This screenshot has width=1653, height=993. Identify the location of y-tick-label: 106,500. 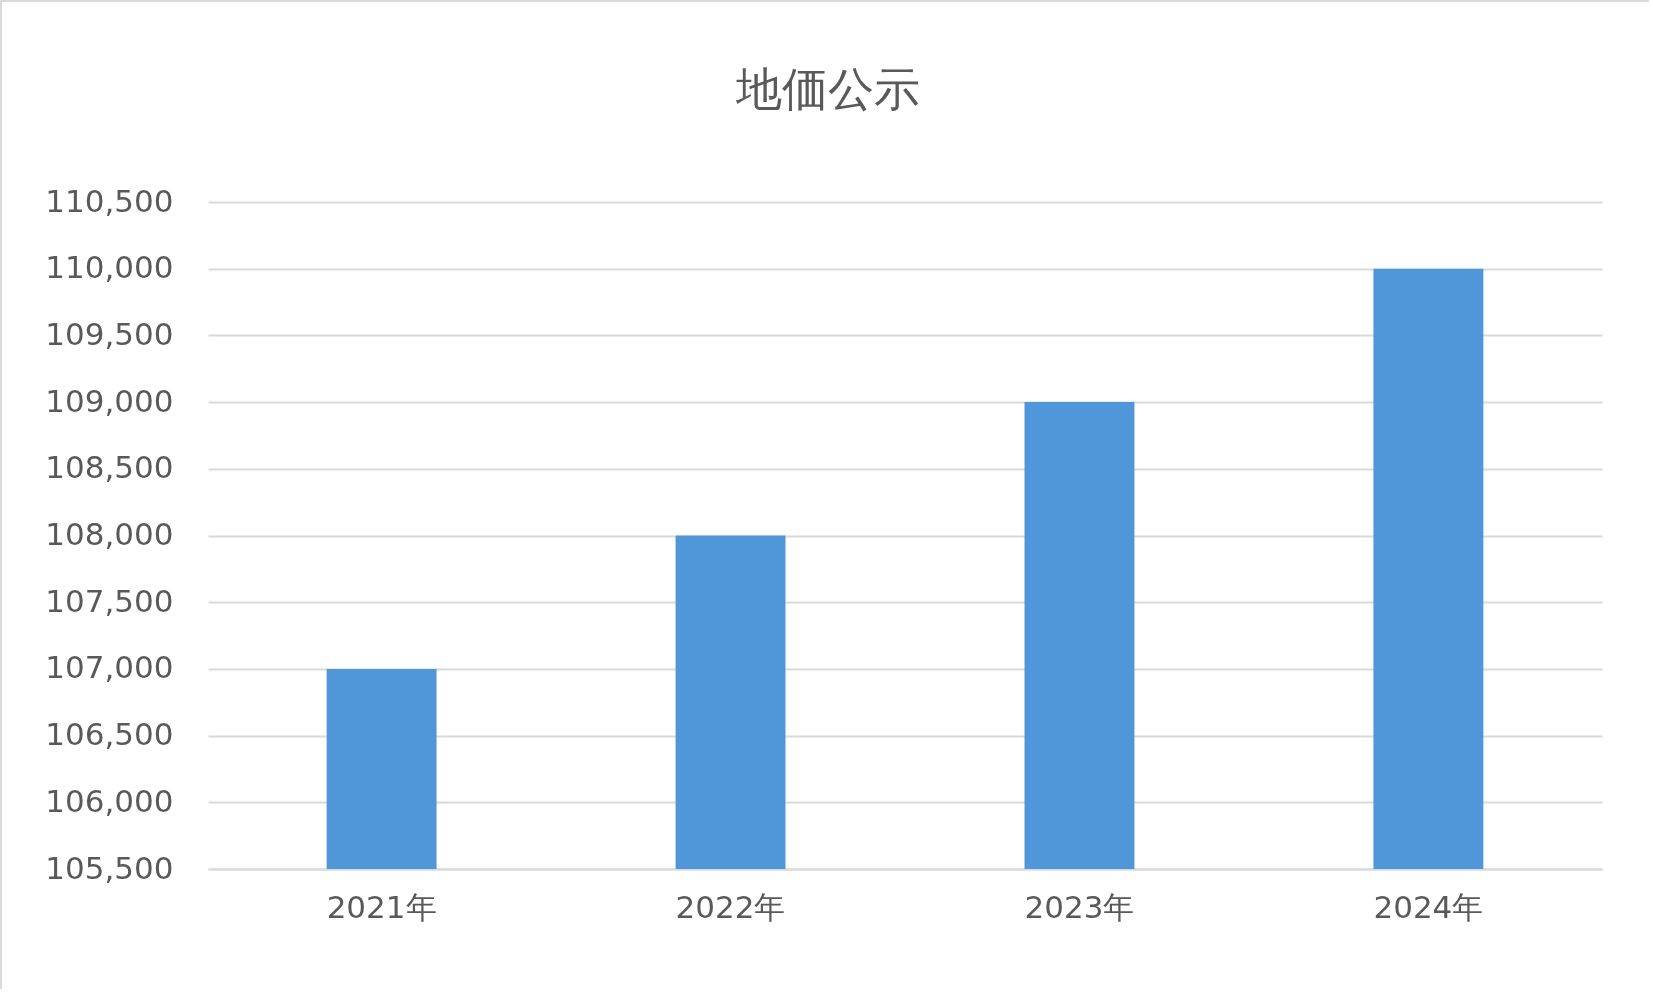
(109, 734).